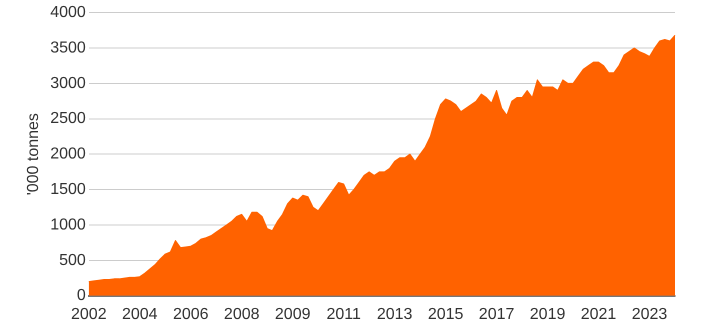 The width and height of the screenshot is (715, 331). Describe the element at coordinates (292, 314) in the screenshot. I see `x-tick-label: 2009` at that location.